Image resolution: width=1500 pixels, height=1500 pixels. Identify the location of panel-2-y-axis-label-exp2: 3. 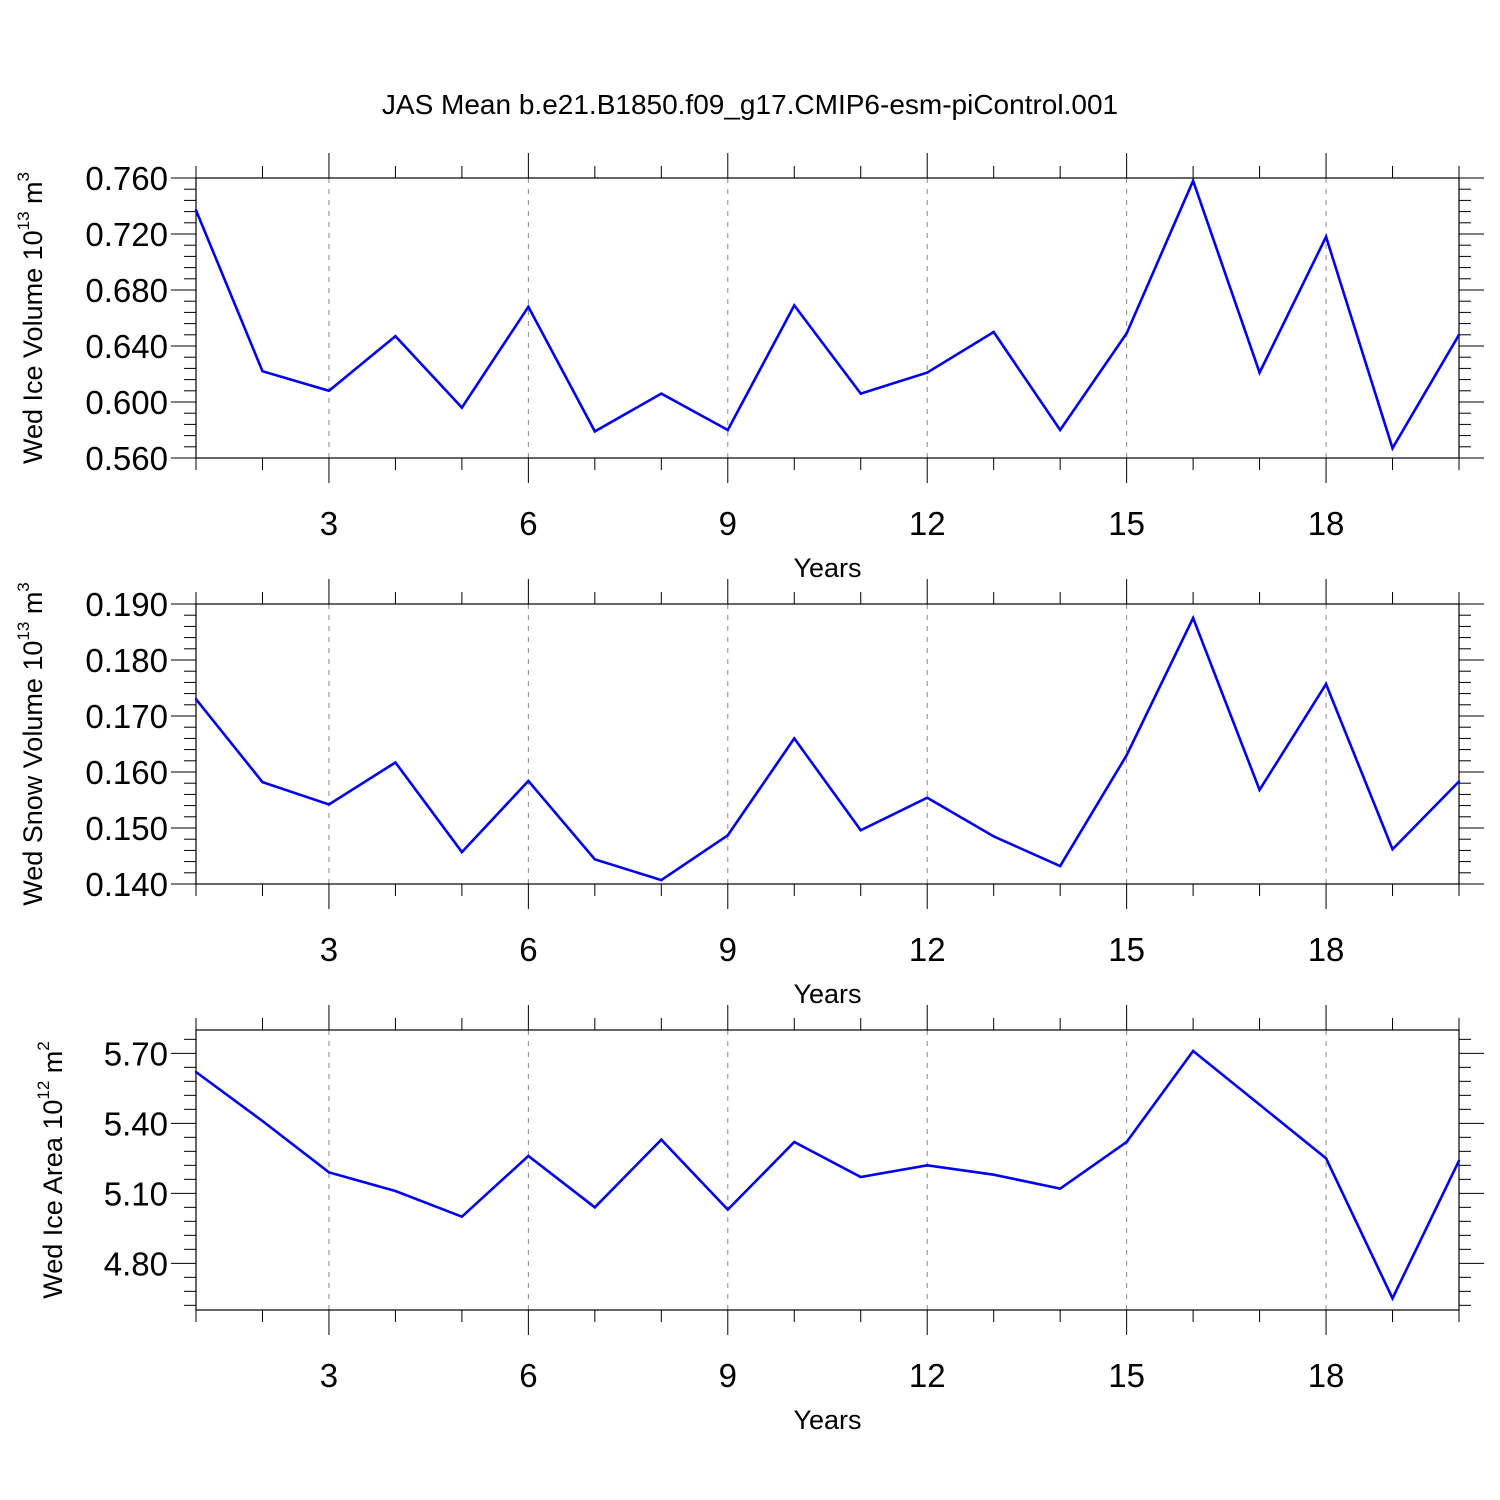
(23, 586).